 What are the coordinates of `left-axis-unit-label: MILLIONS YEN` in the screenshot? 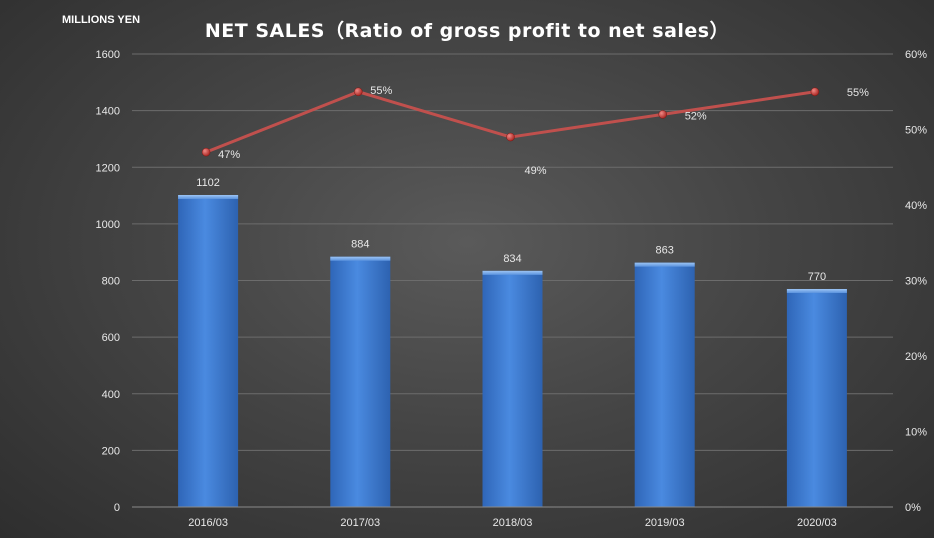 It's located at (101, 20).